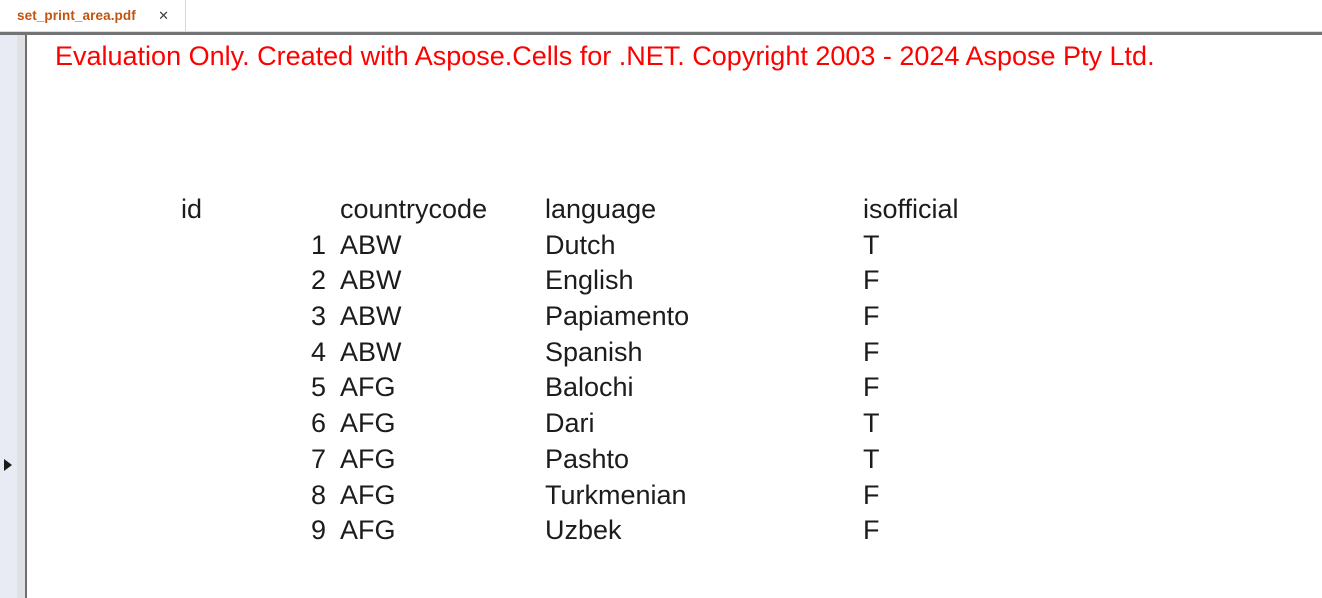 This screenshot has height=598, width=1322. Describe the element at coordinates (318, 244) in the screenshot. I see `table-cell: 1` at that location.